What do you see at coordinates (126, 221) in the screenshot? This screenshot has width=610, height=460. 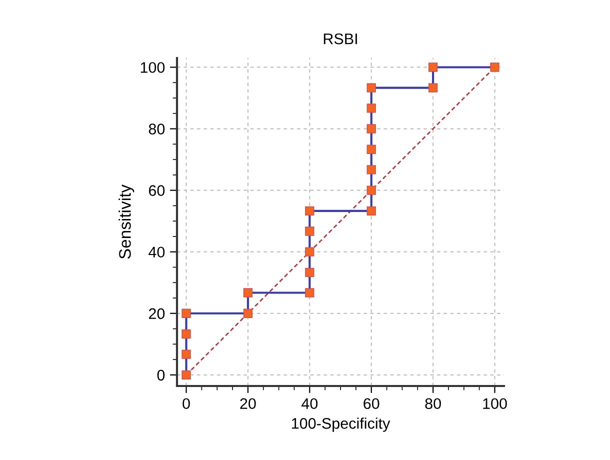 I see `y-axis-title: Sensitivity` at bounding box center [126, 221].